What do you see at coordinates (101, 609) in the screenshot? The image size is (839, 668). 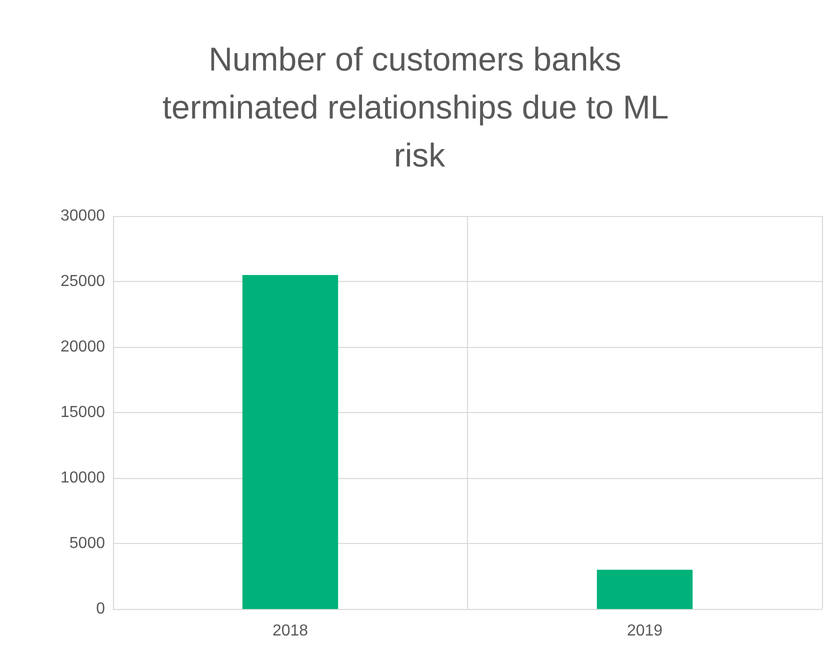 I see `y-tick-label: 0` at bounding box center [101, 609].